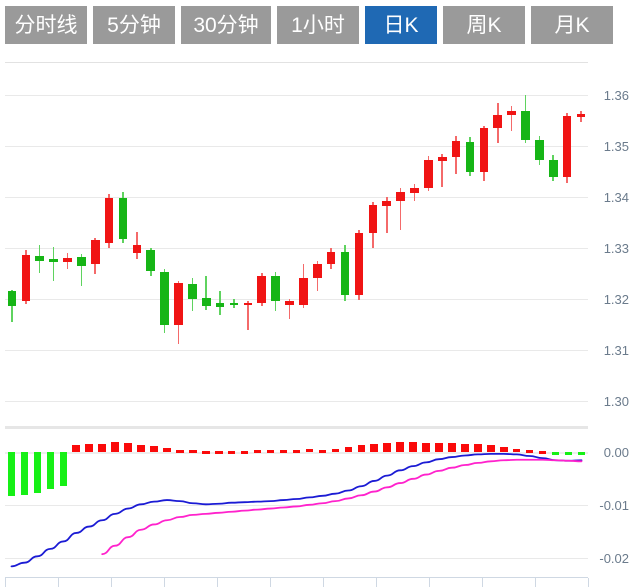  I want to click on tab-5: 日K, so click(401, 25).